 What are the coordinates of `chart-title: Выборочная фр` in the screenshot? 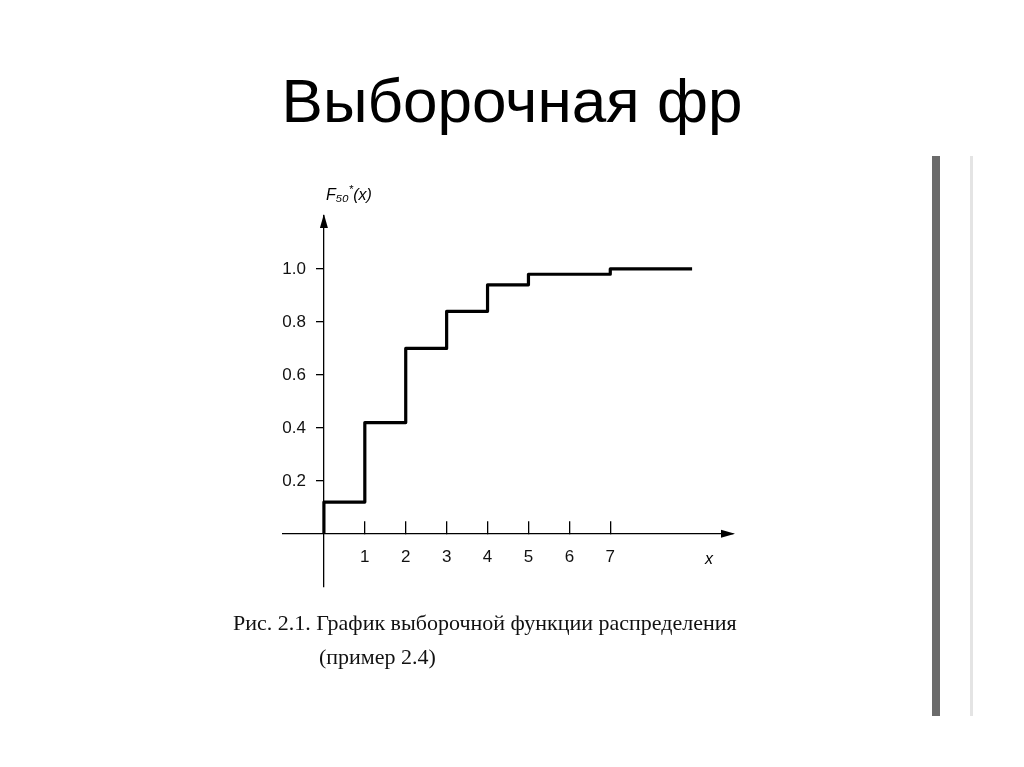 It's located at (512, 101).